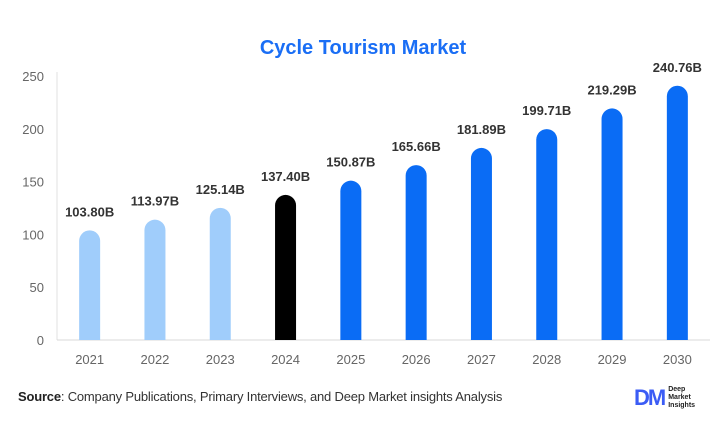 The height and width of the screenshot is (443, 726). What do you see at coordinates (416, 146) in the screenshot?
I see `data-label: 165.66B` at bounding box center [416, 146].